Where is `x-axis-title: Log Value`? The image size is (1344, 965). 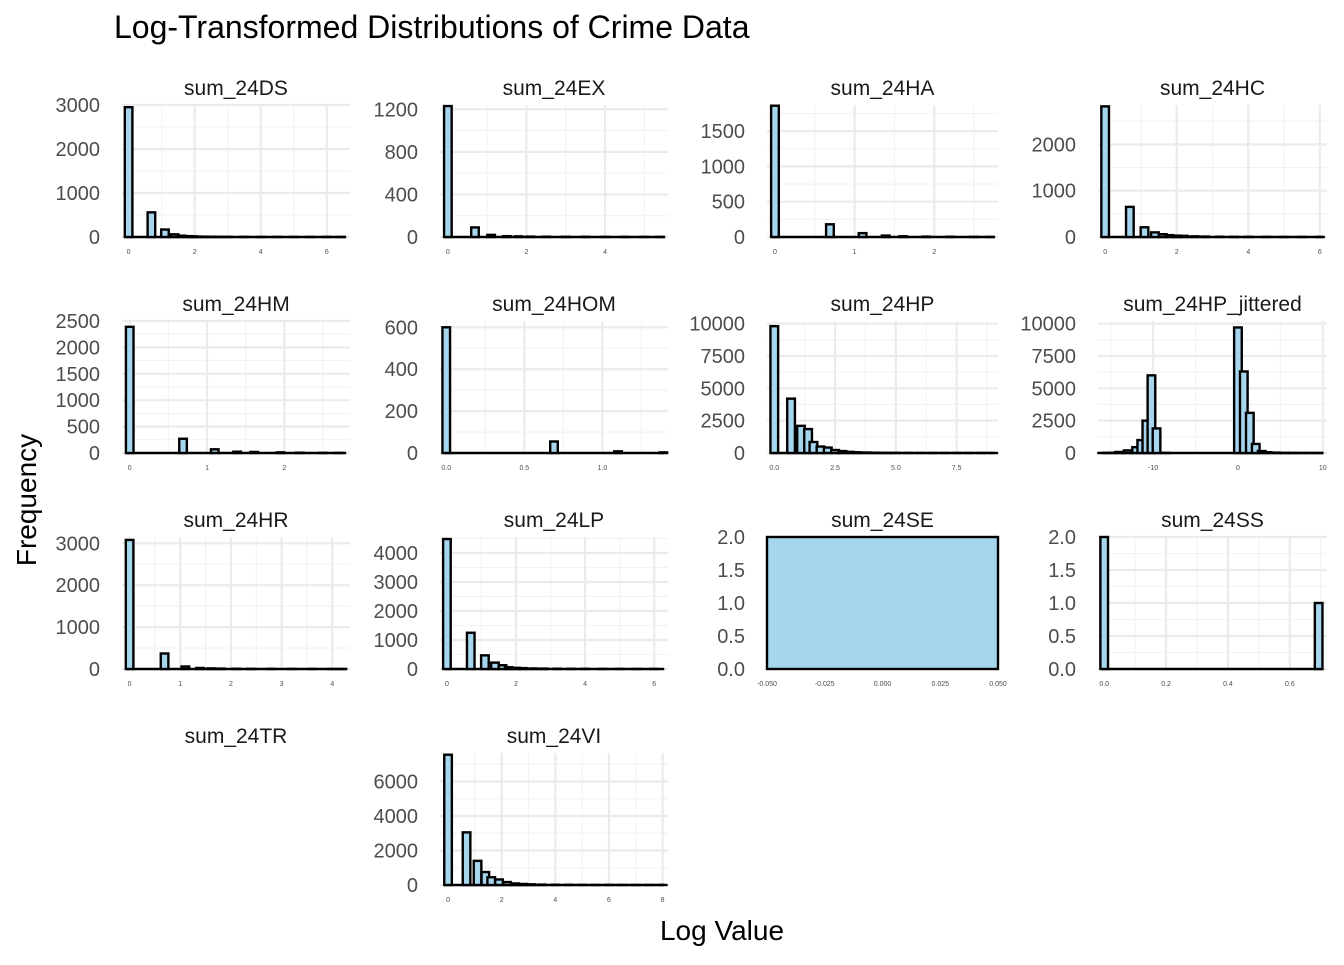 x-axis-title: Log Value is located at coordinates (722, 930).